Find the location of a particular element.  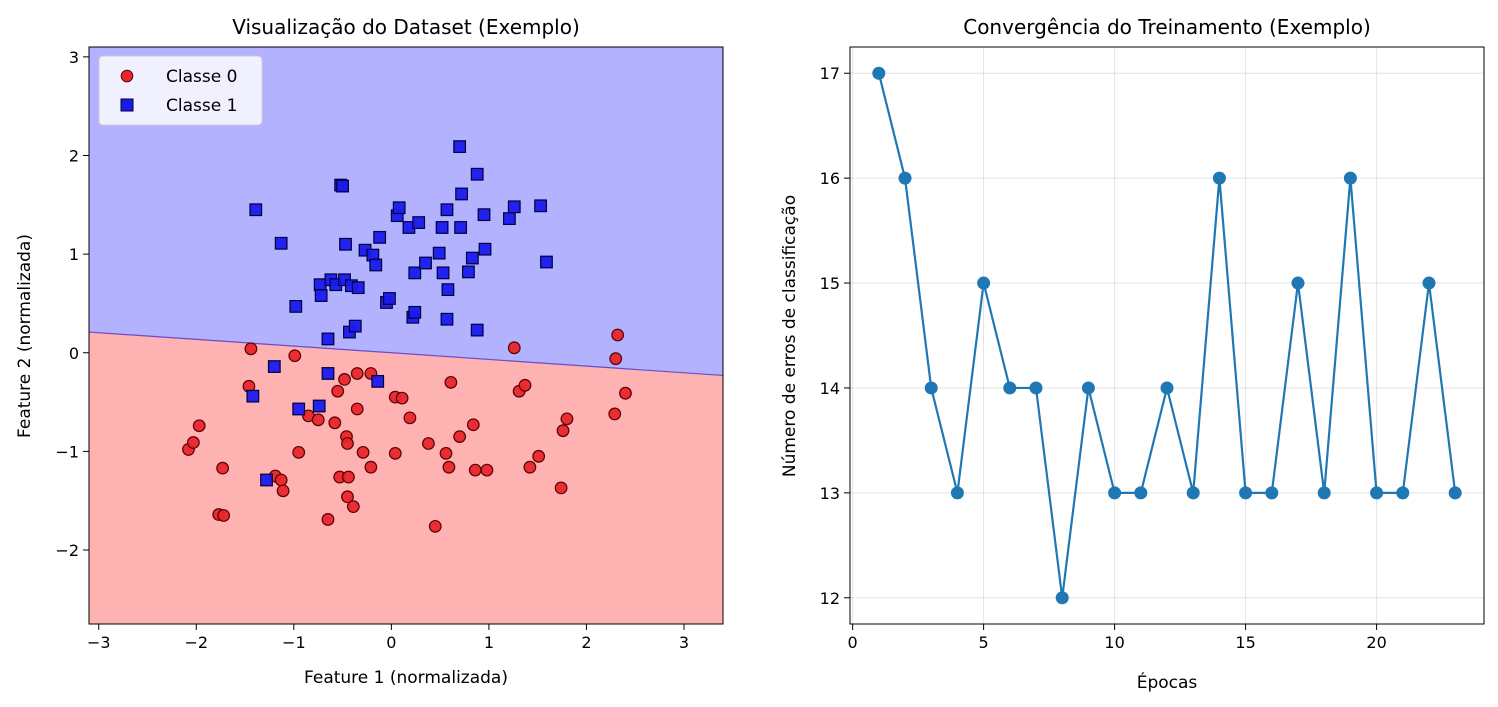

legend-label-classe-0: Classe 0 is located at coordinates (201, 77).